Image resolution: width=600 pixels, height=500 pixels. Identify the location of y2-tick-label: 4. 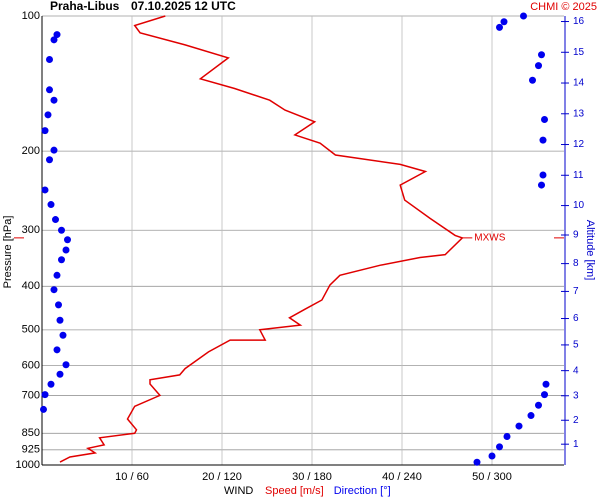
(576, 370).